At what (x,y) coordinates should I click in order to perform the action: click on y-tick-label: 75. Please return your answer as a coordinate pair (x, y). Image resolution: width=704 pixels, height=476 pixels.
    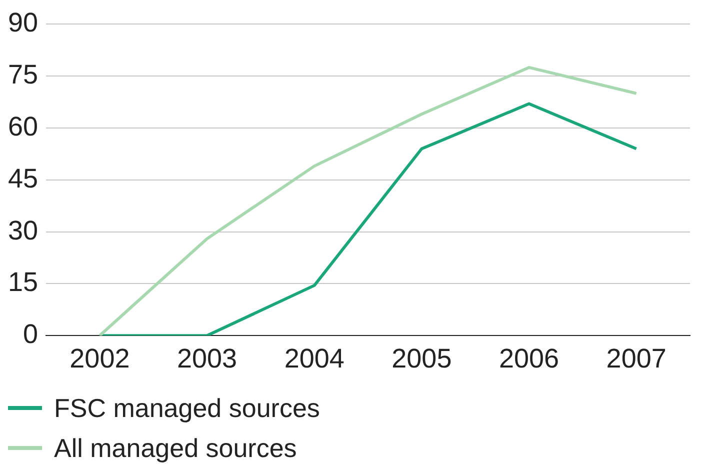
    Looking at the image, I should click on (23, 75).